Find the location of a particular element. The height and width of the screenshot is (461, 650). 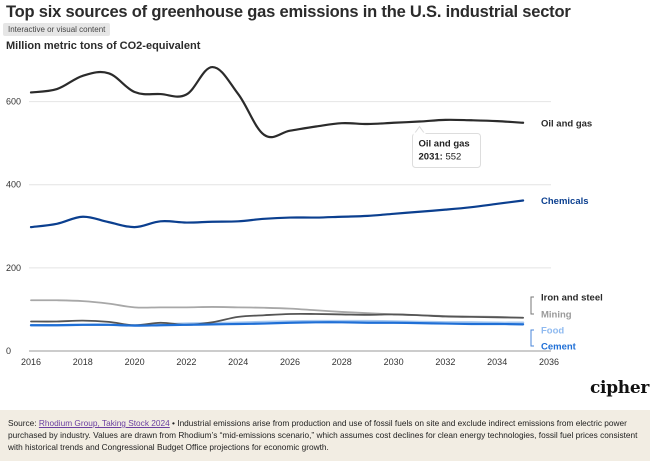

y-tick-label: 200 is located at coordinates (13, 268).